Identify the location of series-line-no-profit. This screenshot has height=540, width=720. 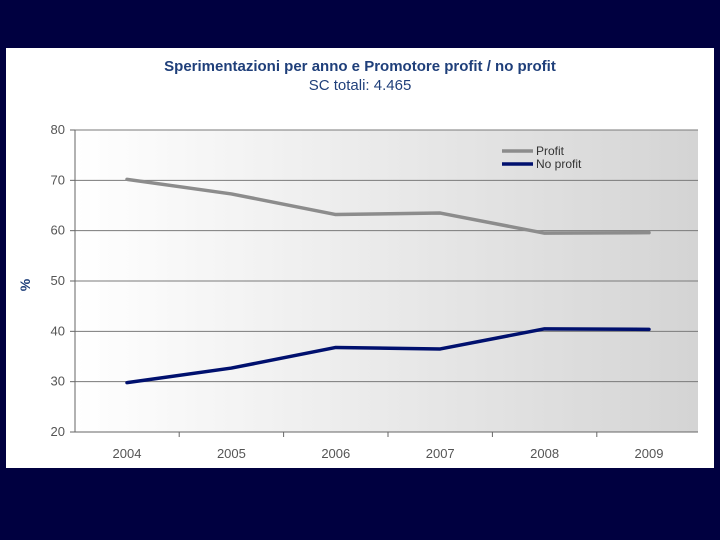
(388, 356).